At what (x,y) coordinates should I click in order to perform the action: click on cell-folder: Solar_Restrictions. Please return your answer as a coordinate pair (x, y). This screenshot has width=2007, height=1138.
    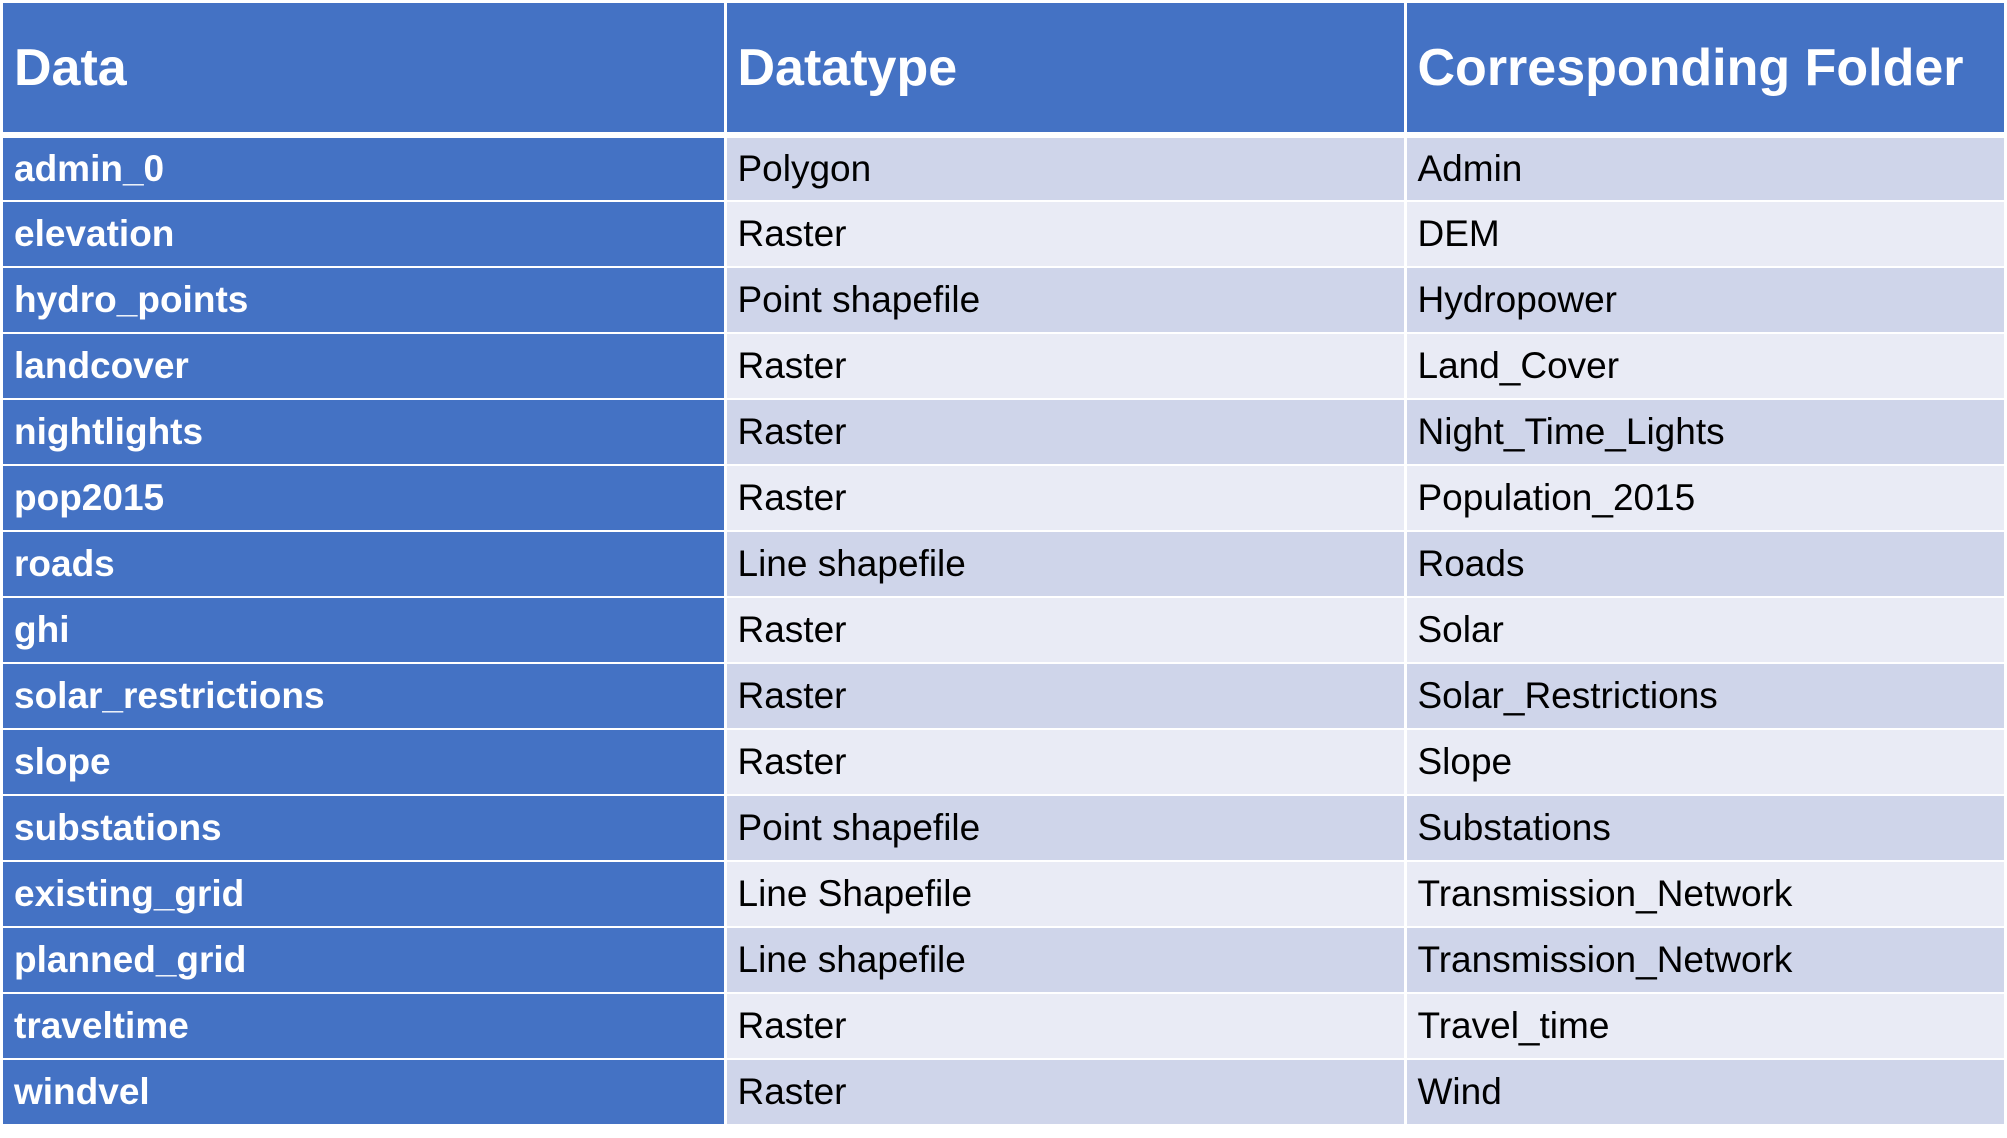
    Looking at the image, I should click on (1704, 696).